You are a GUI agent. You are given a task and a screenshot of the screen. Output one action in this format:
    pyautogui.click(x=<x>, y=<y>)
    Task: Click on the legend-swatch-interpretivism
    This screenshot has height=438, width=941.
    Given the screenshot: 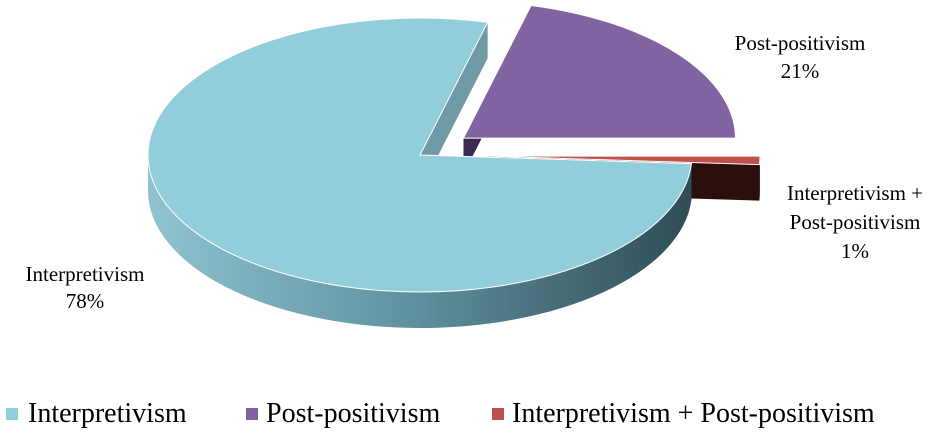 What is the action you would take?
    pyautogui.click(x=12, y=414)
    